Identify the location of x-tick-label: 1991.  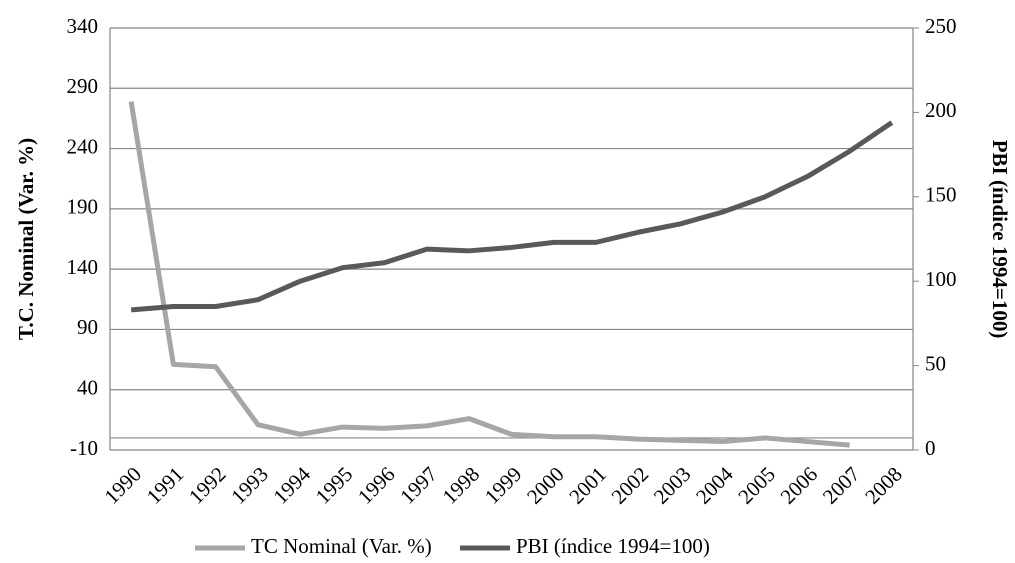
(165, 485).